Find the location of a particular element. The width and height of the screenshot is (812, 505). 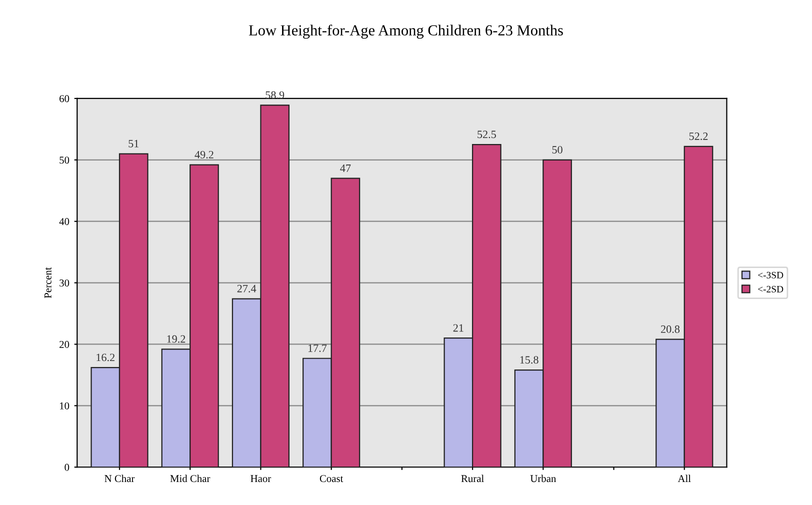

y-tick-label: 20 is located at coordinates (65, 344).